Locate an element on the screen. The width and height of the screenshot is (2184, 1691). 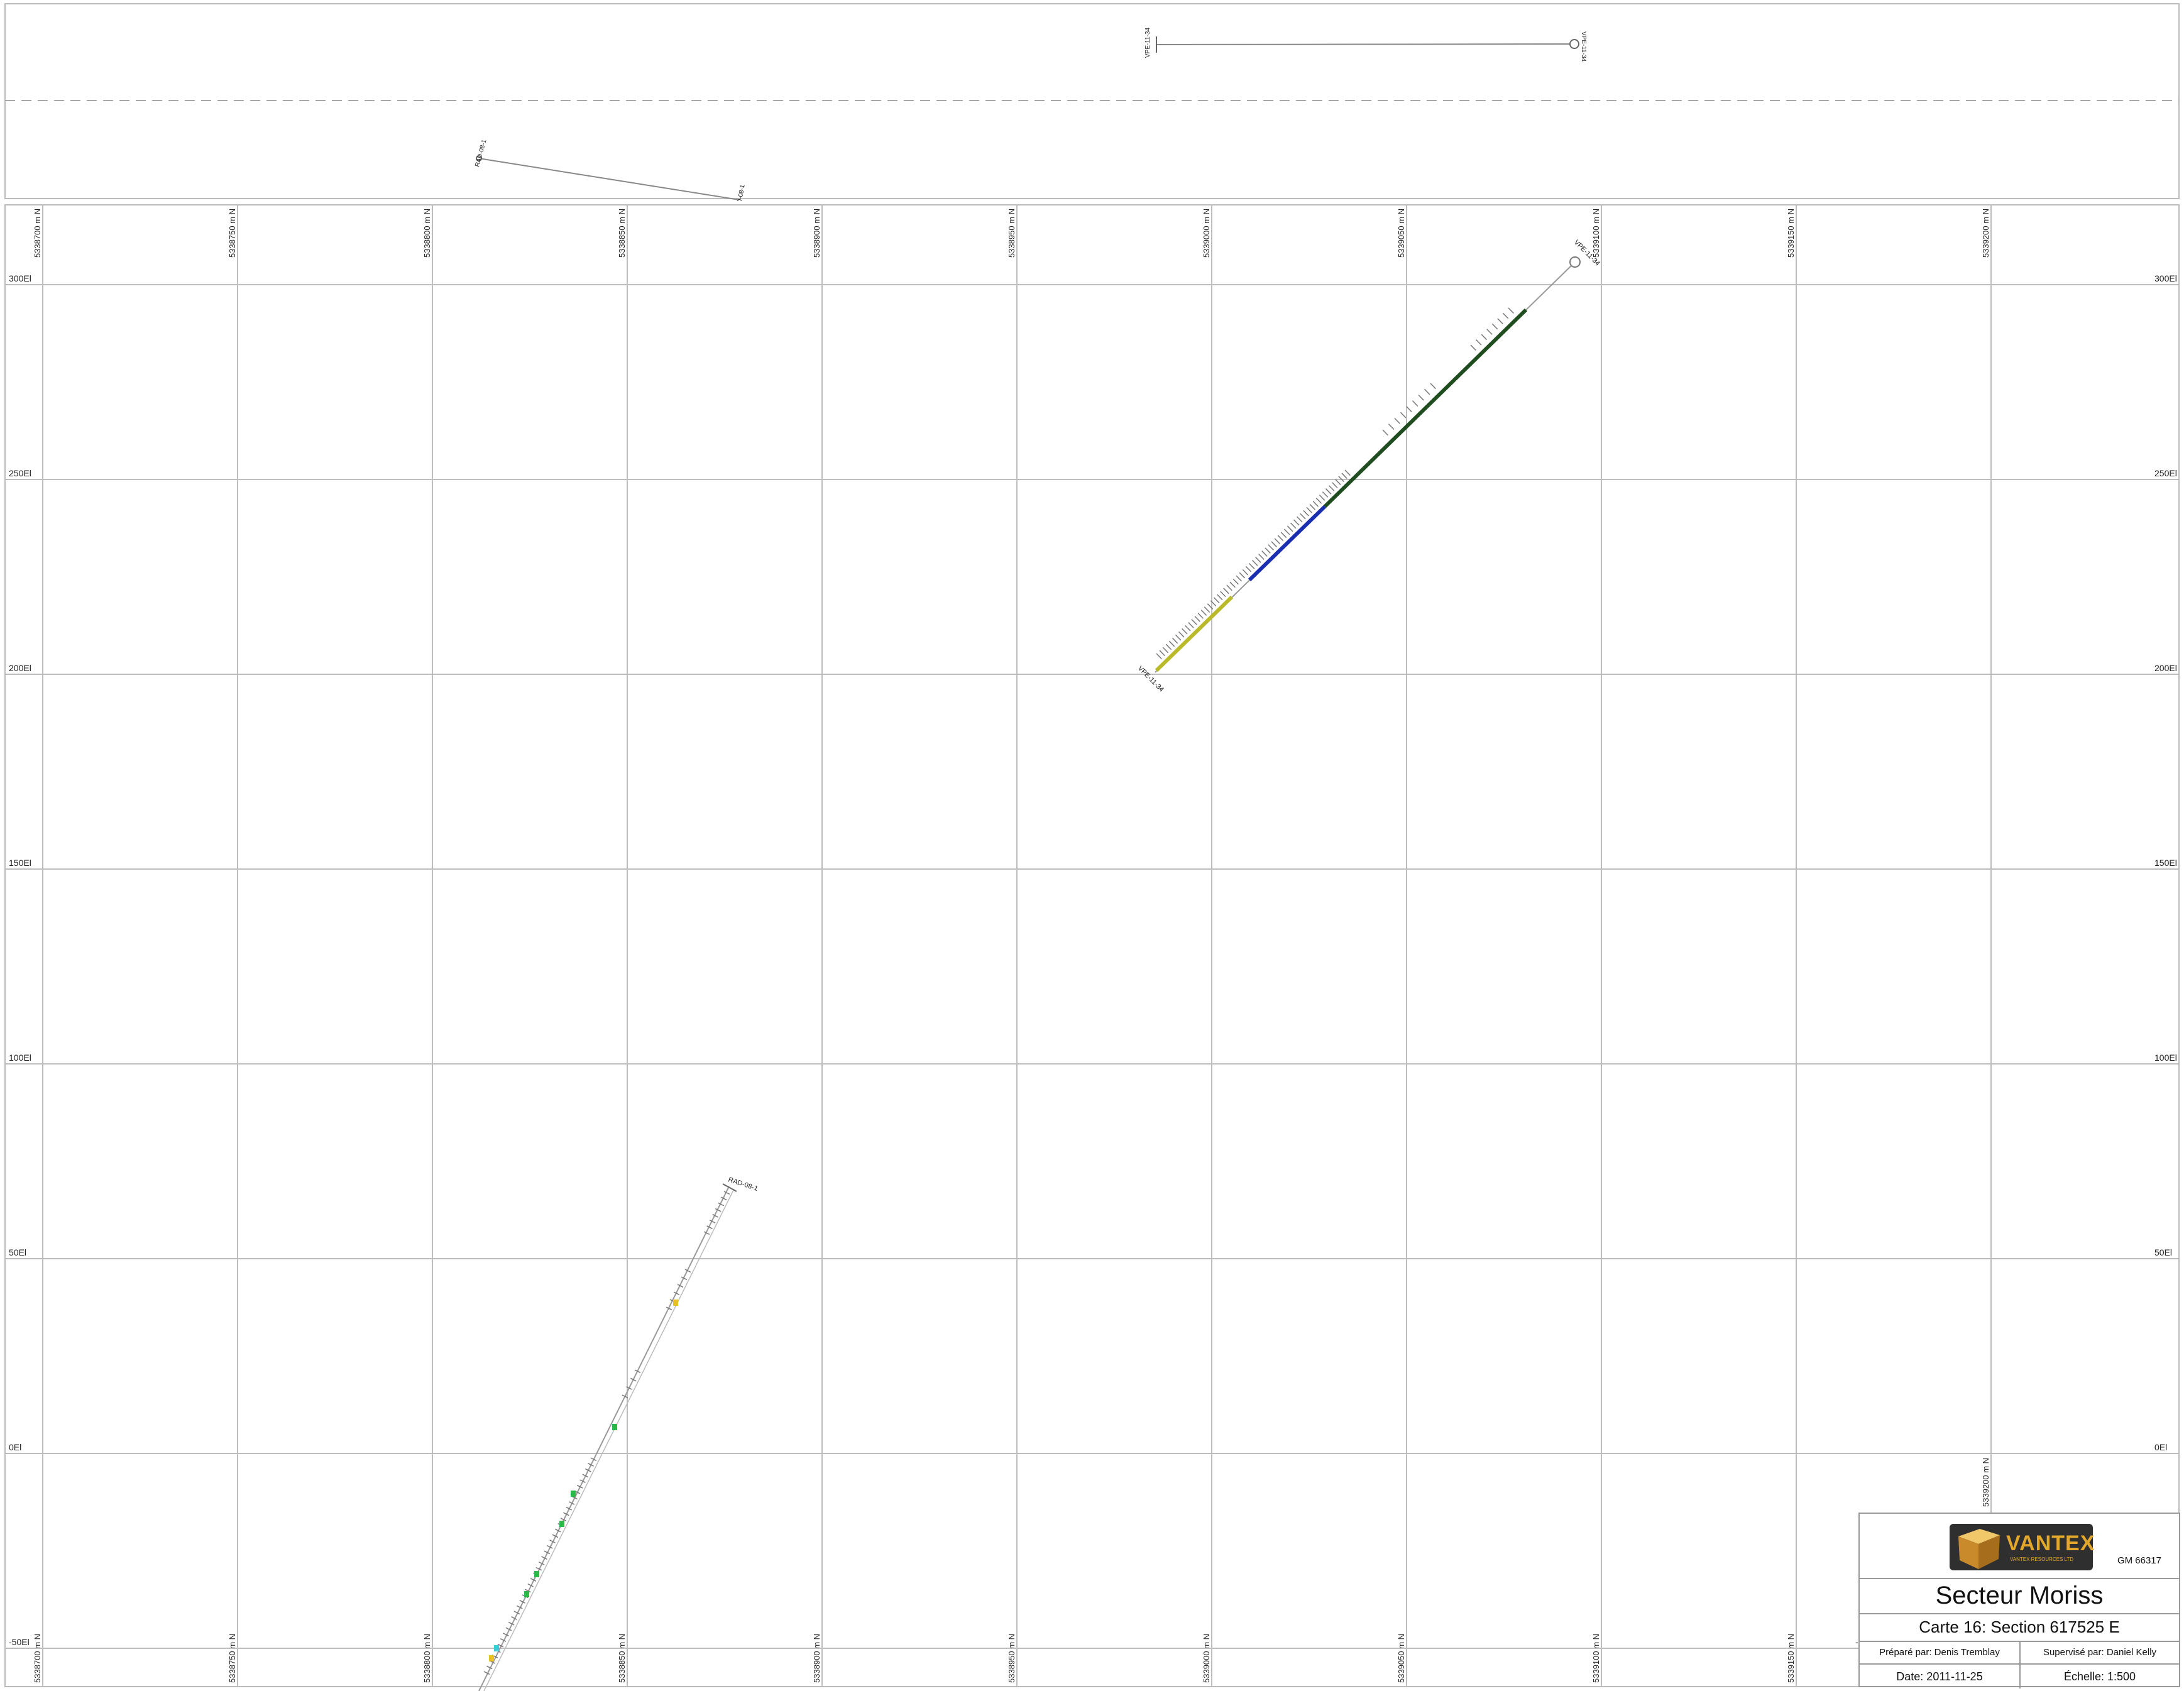
gm-number: GM 66317 is located at coordinates (2139, 1560).